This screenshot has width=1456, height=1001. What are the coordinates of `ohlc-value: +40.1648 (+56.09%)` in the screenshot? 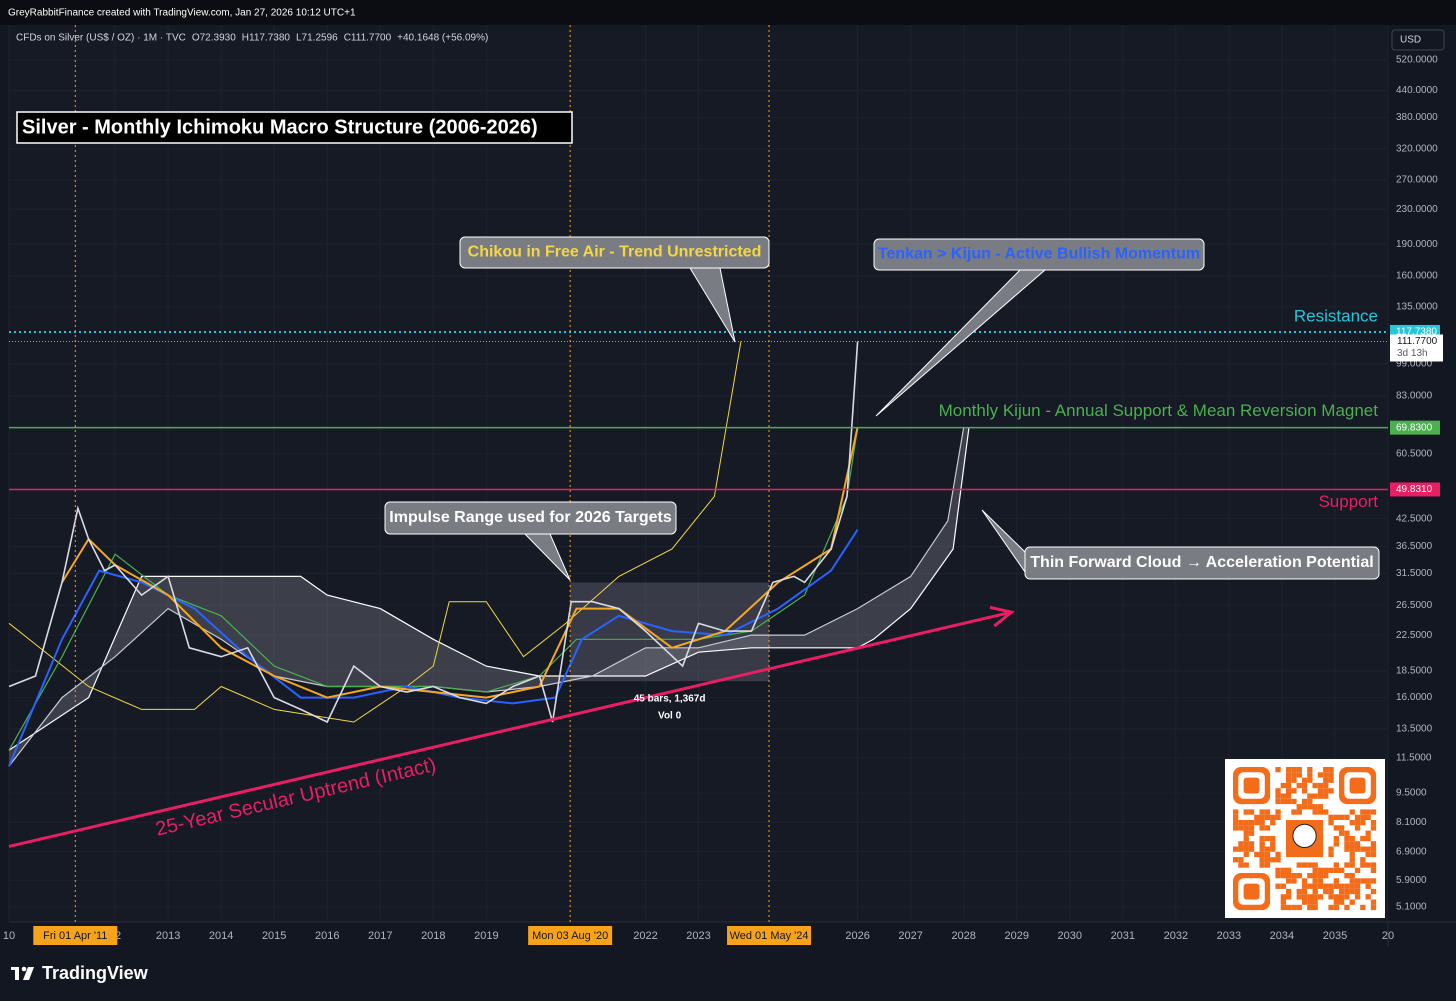 It's located at (442, 38).